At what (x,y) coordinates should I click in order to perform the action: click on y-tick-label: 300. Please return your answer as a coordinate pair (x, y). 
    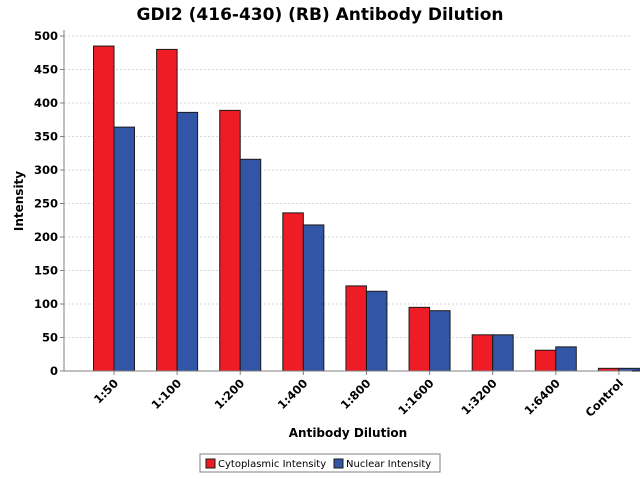
    Looking at the image, I should click on (46, 170).